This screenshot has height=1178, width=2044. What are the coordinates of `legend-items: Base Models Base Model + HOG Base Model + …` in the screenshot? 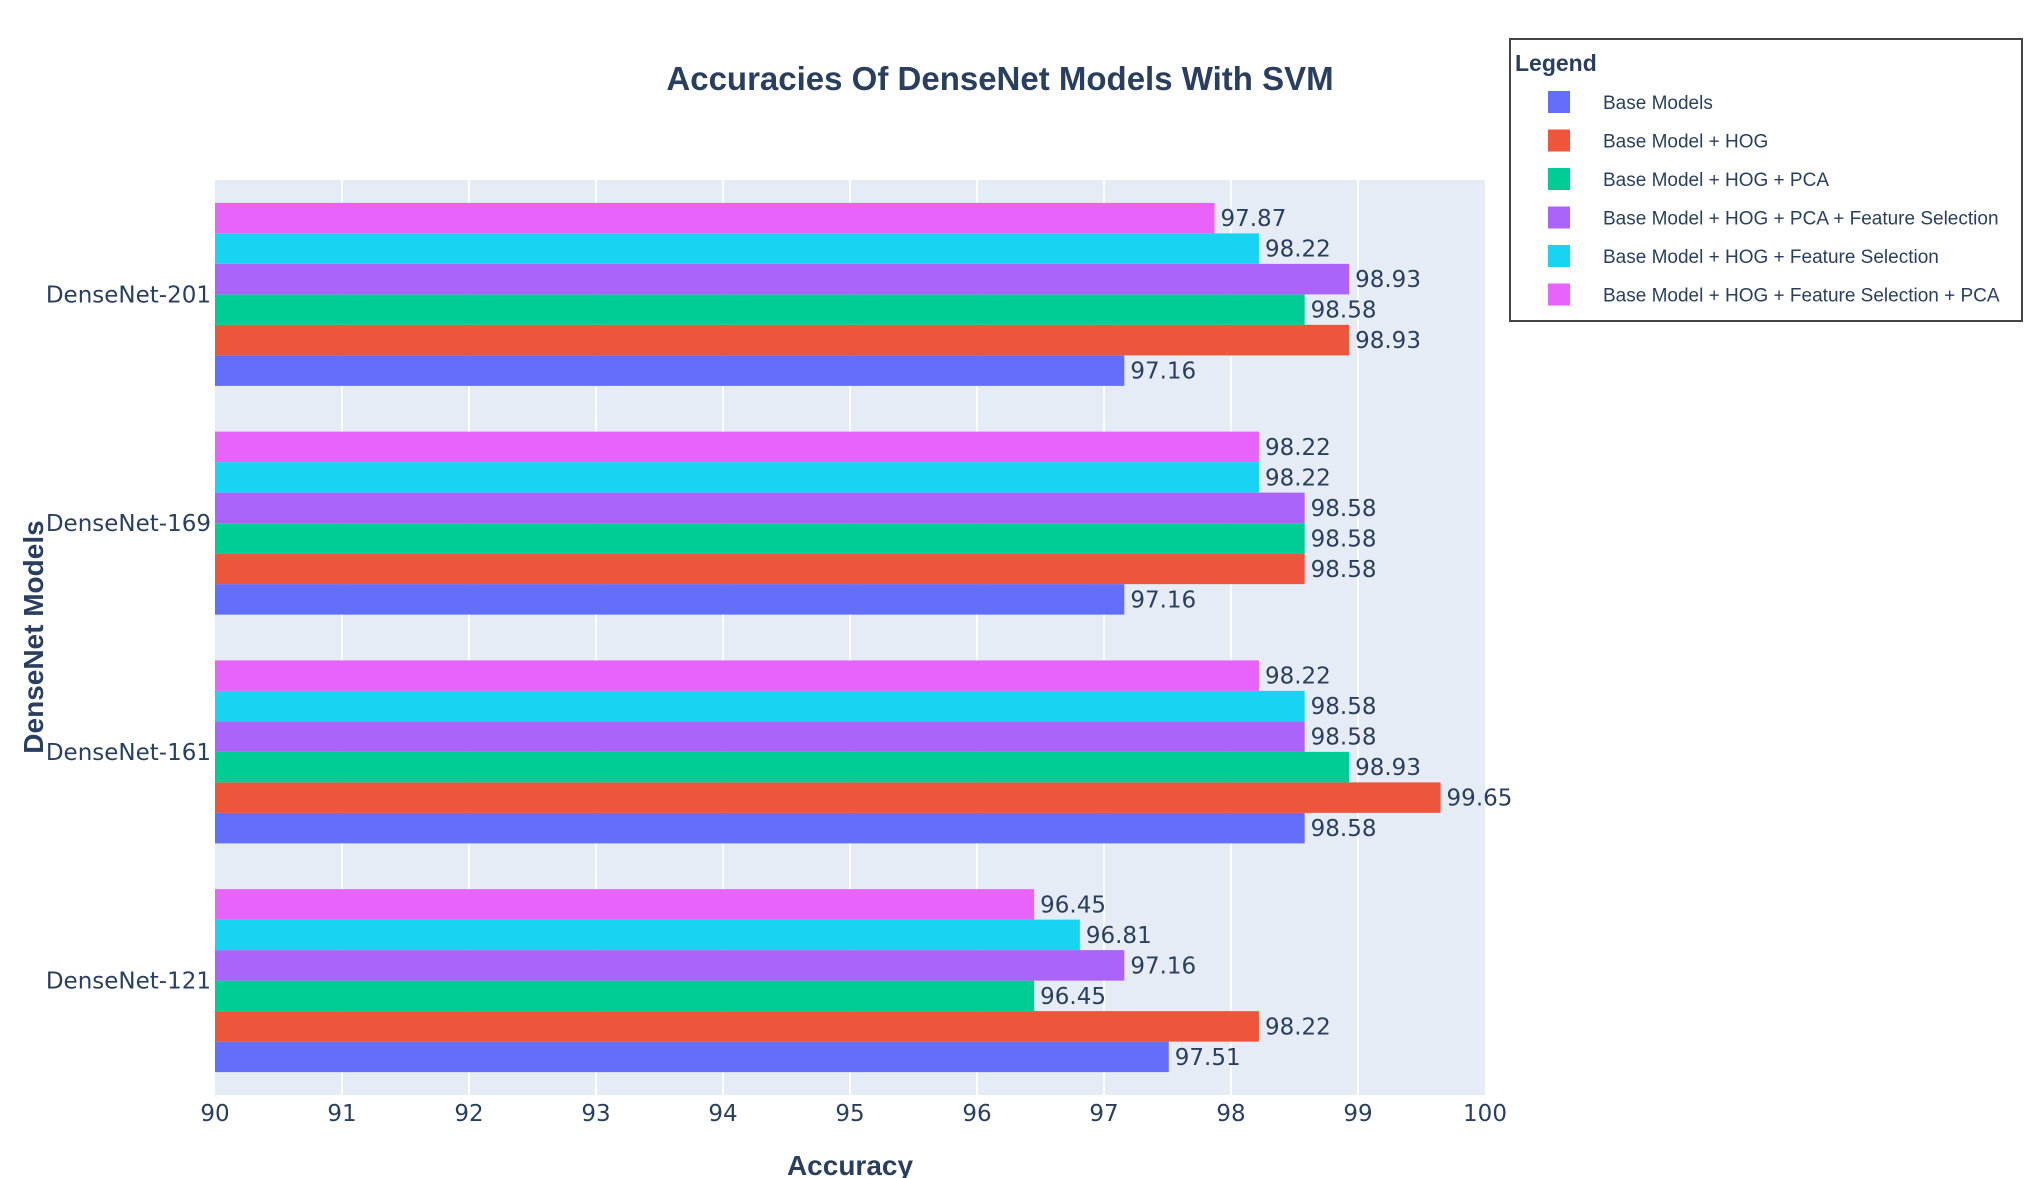 It's located at (1774, 199).